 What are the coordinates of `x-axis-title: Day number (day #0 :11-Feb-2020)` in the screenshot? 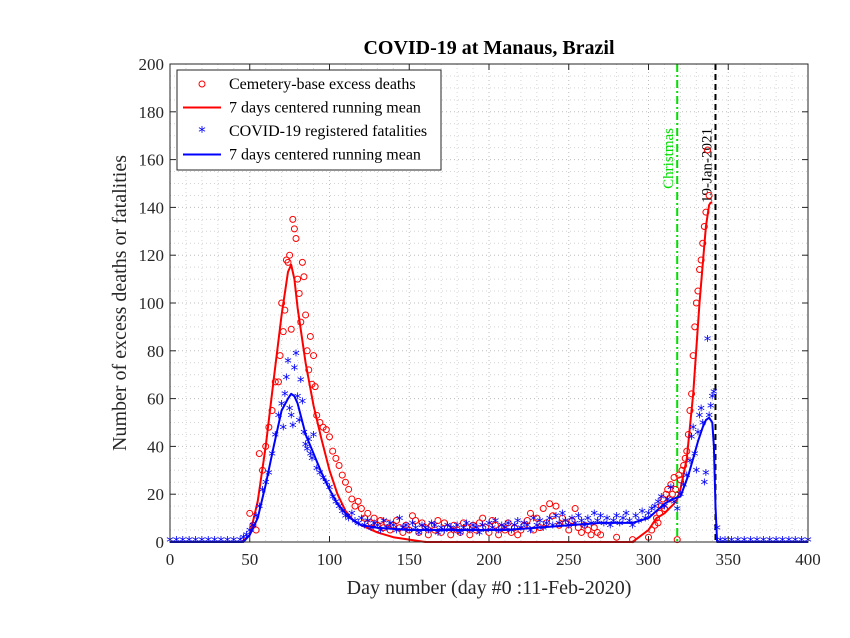 It's located at (489, 588).